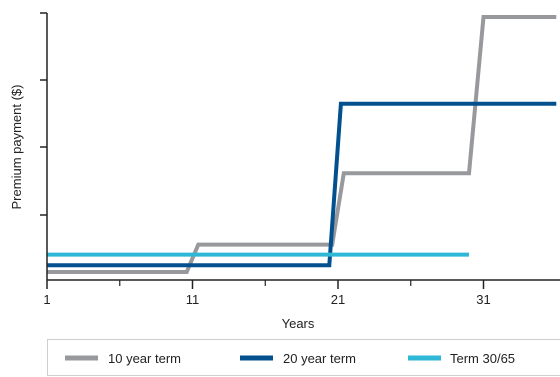  I want to click on x-tick-label: 11, so click(193, 299).